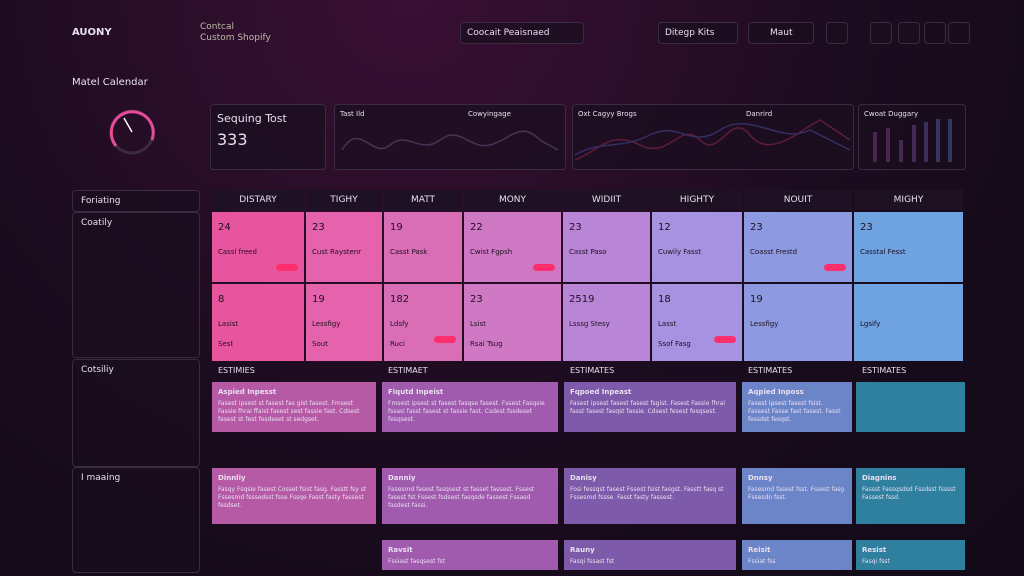  What do you see at coordinates (876, 561) in the screenshot?
I see `card-body: Fasqi fsst` at bounding box center [876, 561].